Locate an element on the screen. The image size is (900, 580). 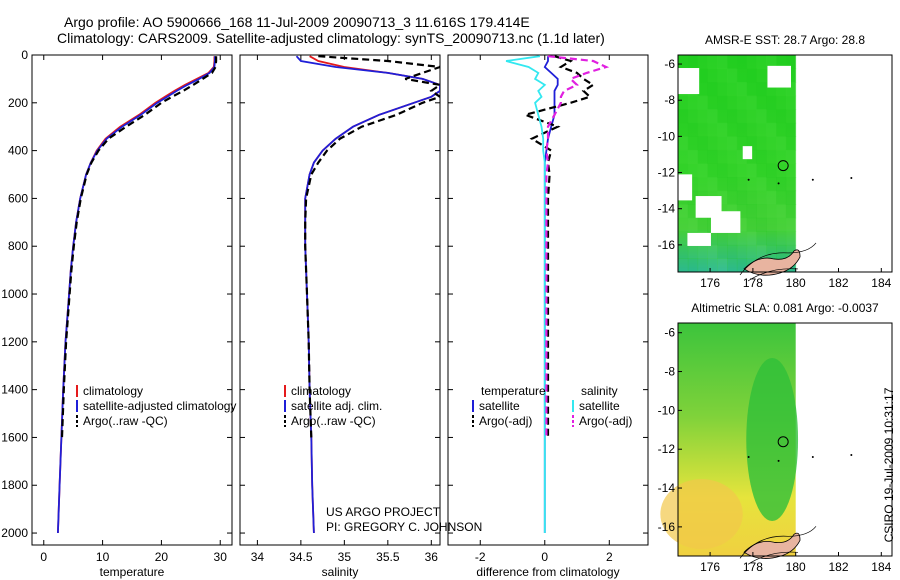
legend-label: satellite is located at coordinates (499, 406).